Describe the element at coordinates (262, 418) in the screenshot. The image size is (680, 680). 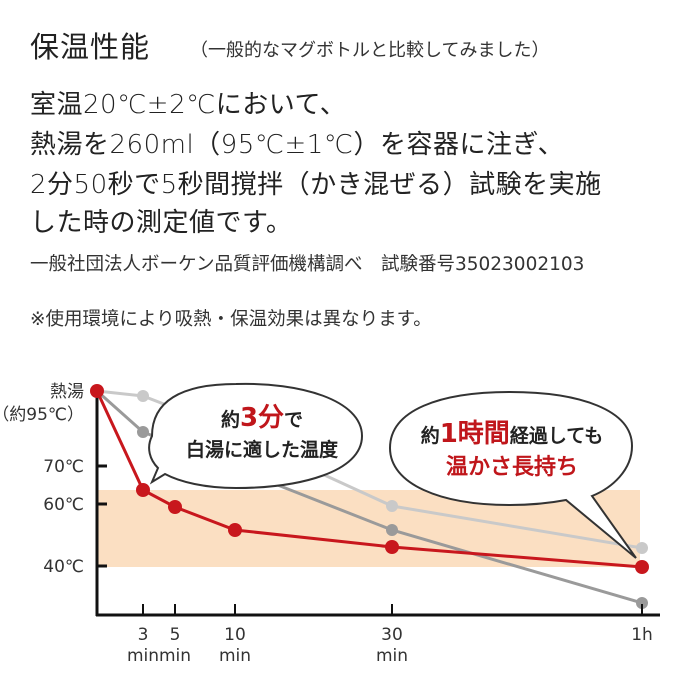
I see `svg-text: 約3分で` at that location.